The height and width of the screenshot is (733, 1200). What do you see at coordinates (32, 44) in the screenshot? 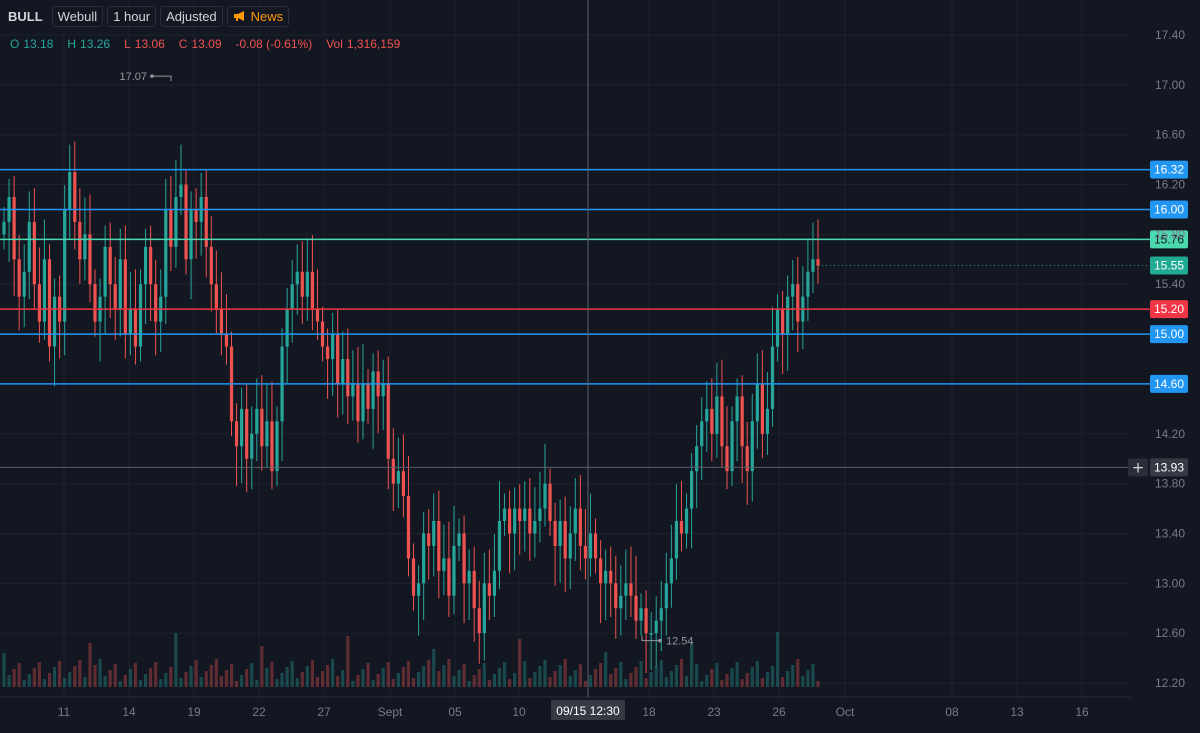
I see `open-value: O 13.18` at bounding box center [32, 44].